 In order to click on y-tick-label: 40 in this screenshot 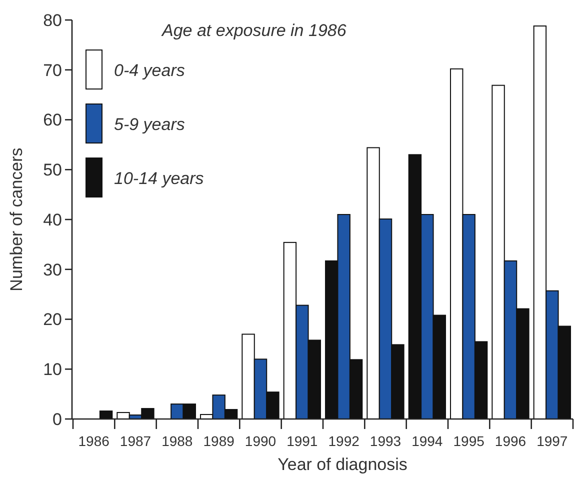, I will do `click(52, 220)`.